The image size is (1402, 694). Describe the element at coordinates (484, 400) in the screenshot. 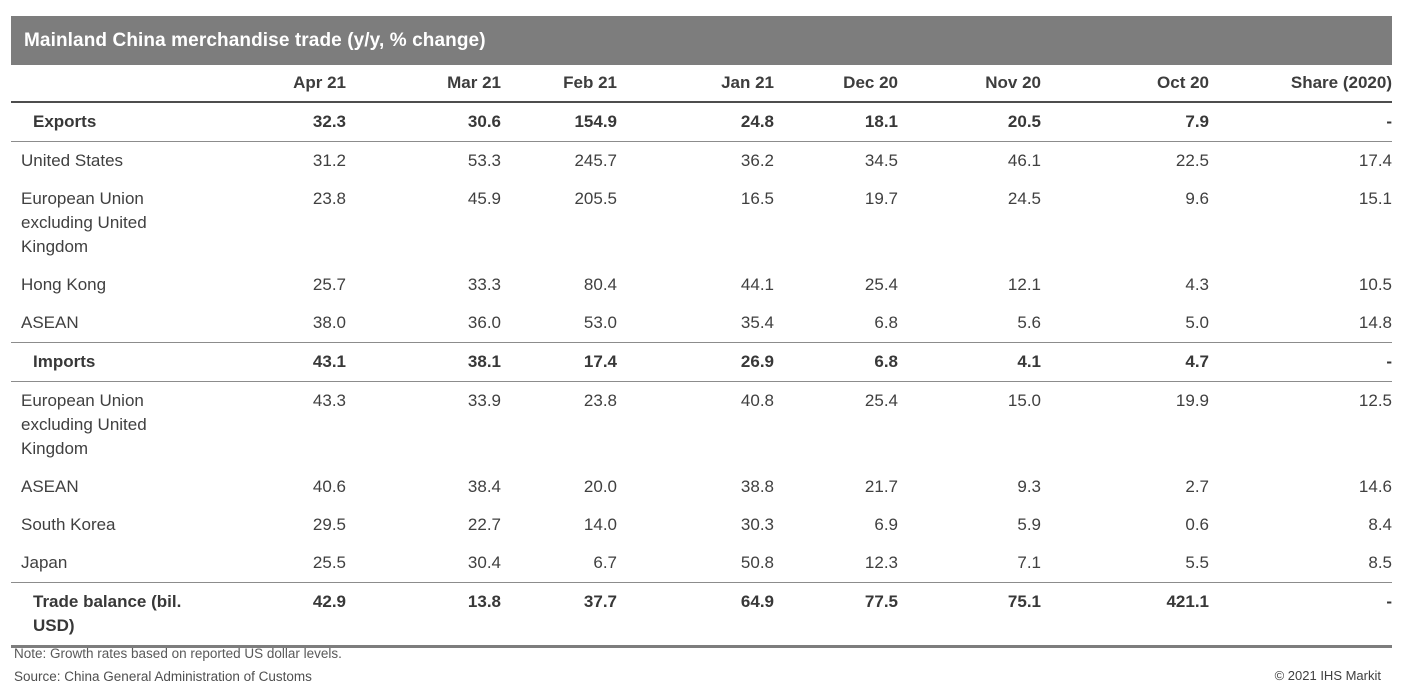

I see `cell-value: 33.9` at that location.